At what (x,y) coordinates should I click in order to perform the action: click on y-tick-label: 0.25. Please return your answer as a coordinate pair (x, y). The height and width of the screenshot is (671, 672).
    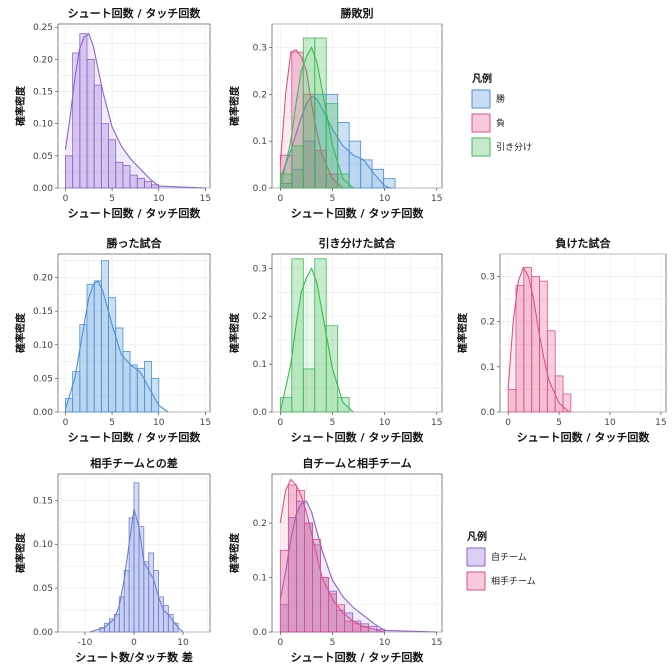
    Looking at the image, I should click on (43, 28).